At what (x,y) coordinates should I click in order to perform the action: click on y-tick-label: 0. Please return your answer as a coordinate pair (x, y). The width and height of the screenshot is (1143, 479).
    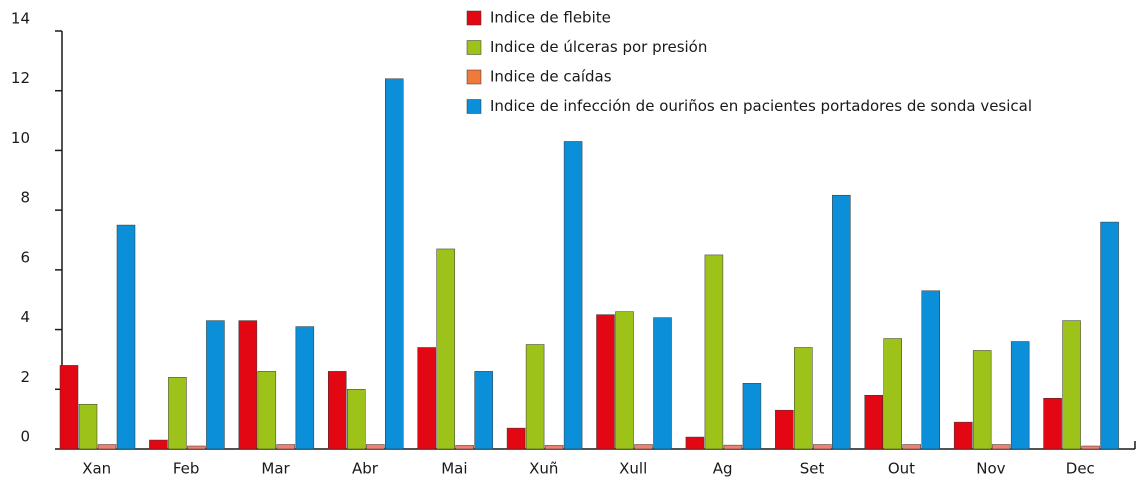
    Looking at the image, I should click on (25, 437).